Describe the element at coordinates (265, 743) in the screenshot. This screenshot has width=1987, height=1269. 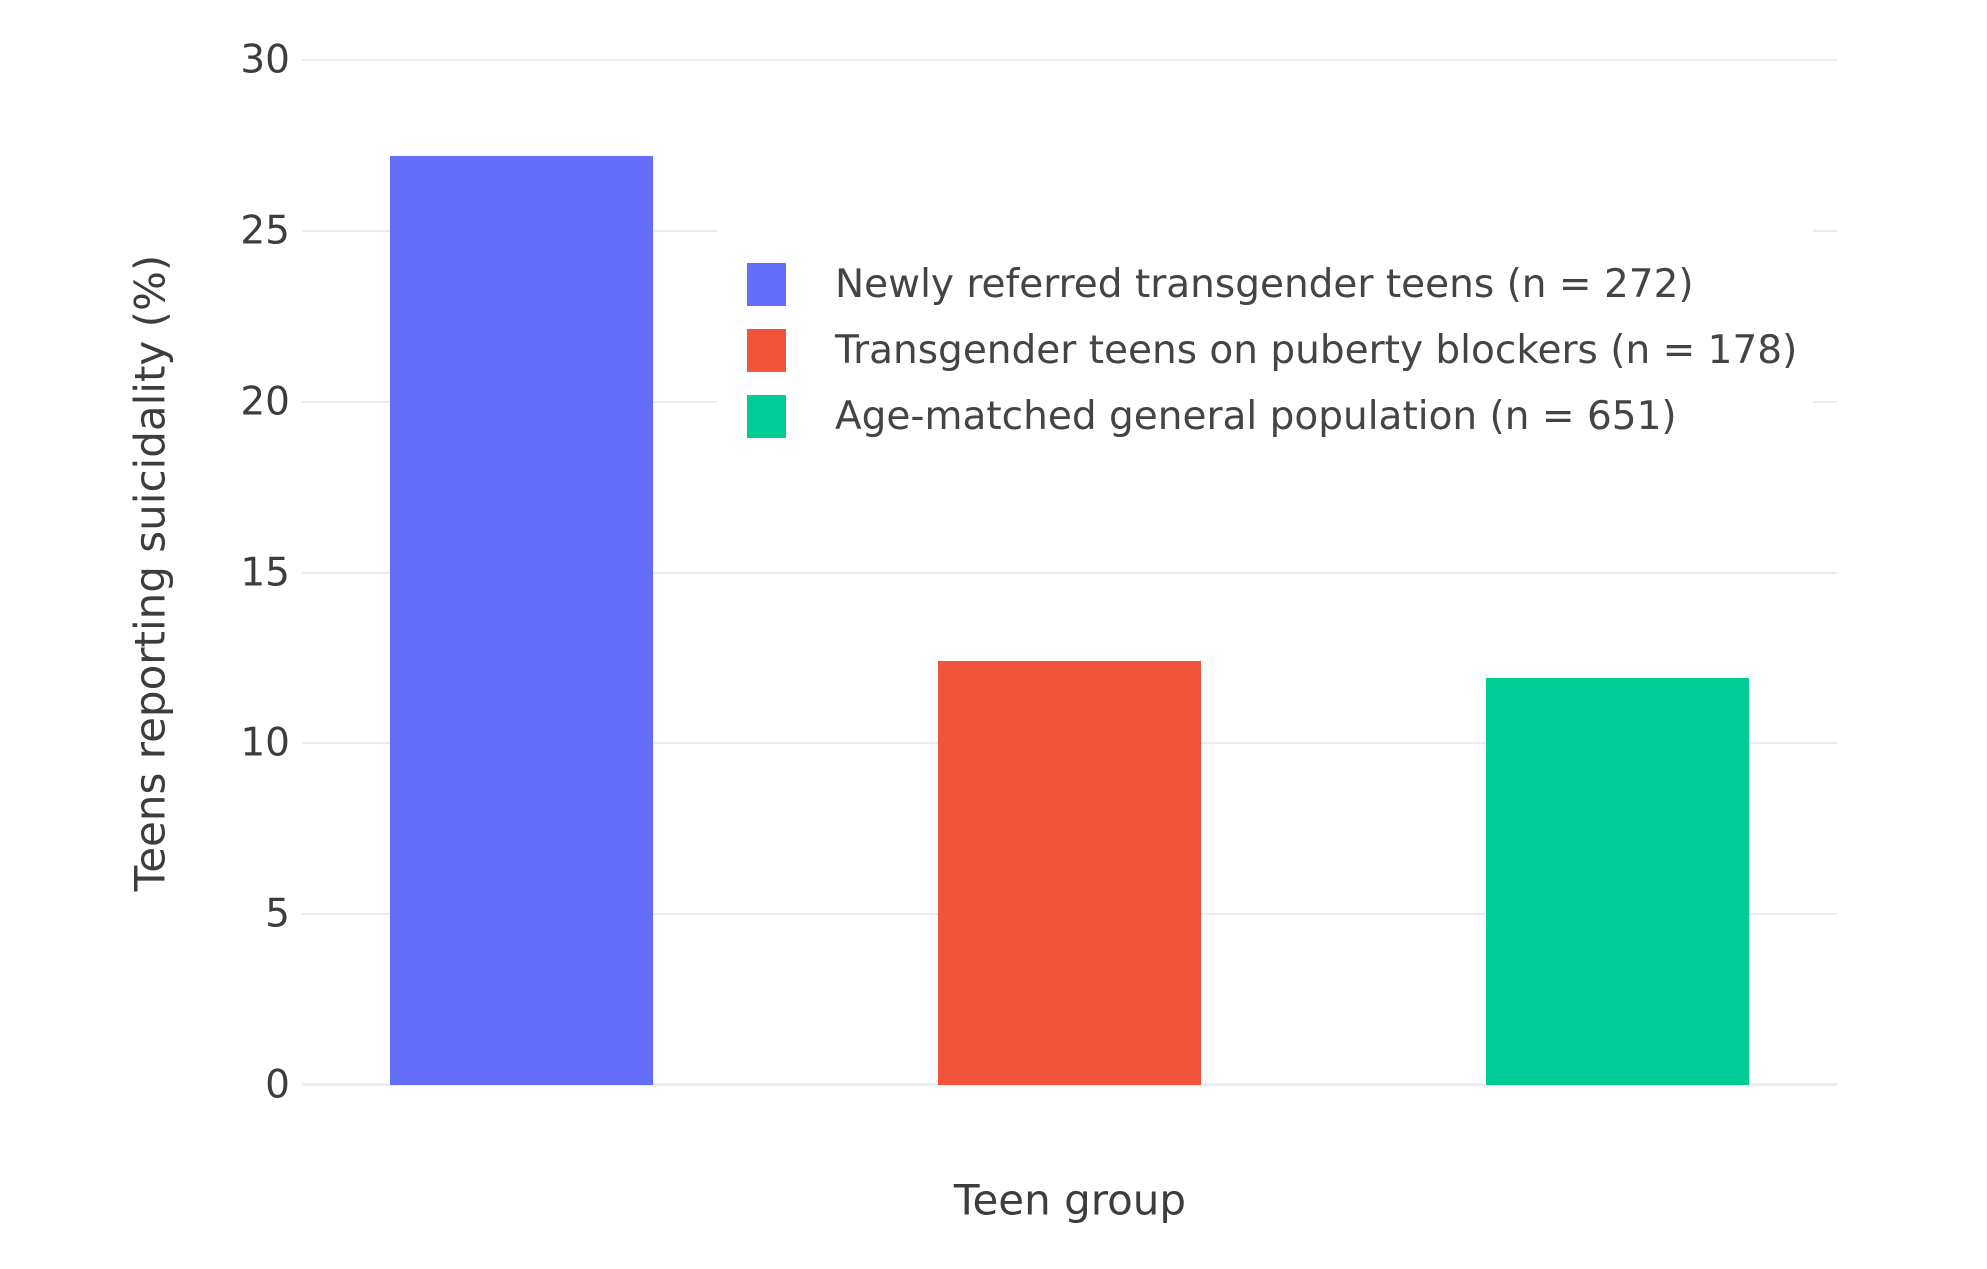
I see `y-tick-label-10: 10` at that location.